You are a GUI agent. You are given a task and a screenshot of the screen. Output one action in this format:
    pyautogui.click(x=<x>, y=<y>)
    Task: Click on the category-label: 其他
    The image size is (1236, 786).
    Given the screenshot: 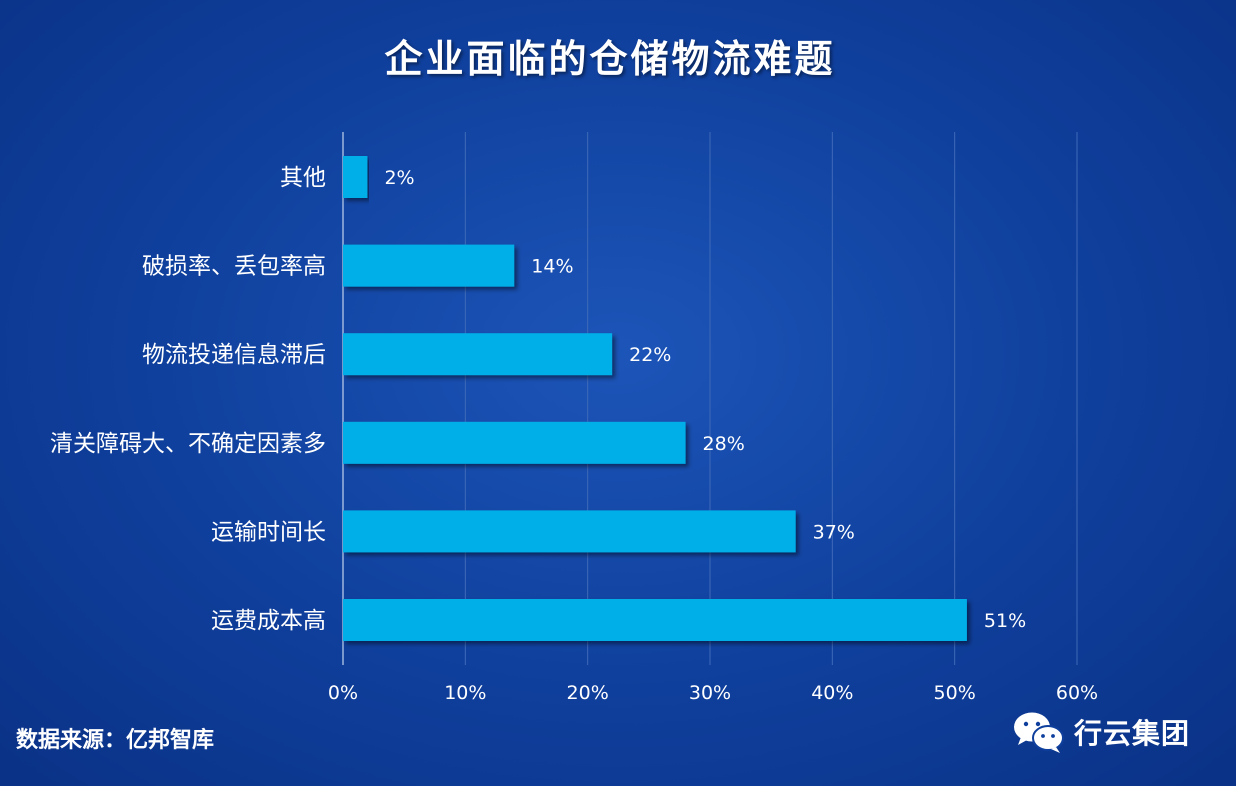 What is the action you would take?
    pyautogui.click(x=303, y=178)
    